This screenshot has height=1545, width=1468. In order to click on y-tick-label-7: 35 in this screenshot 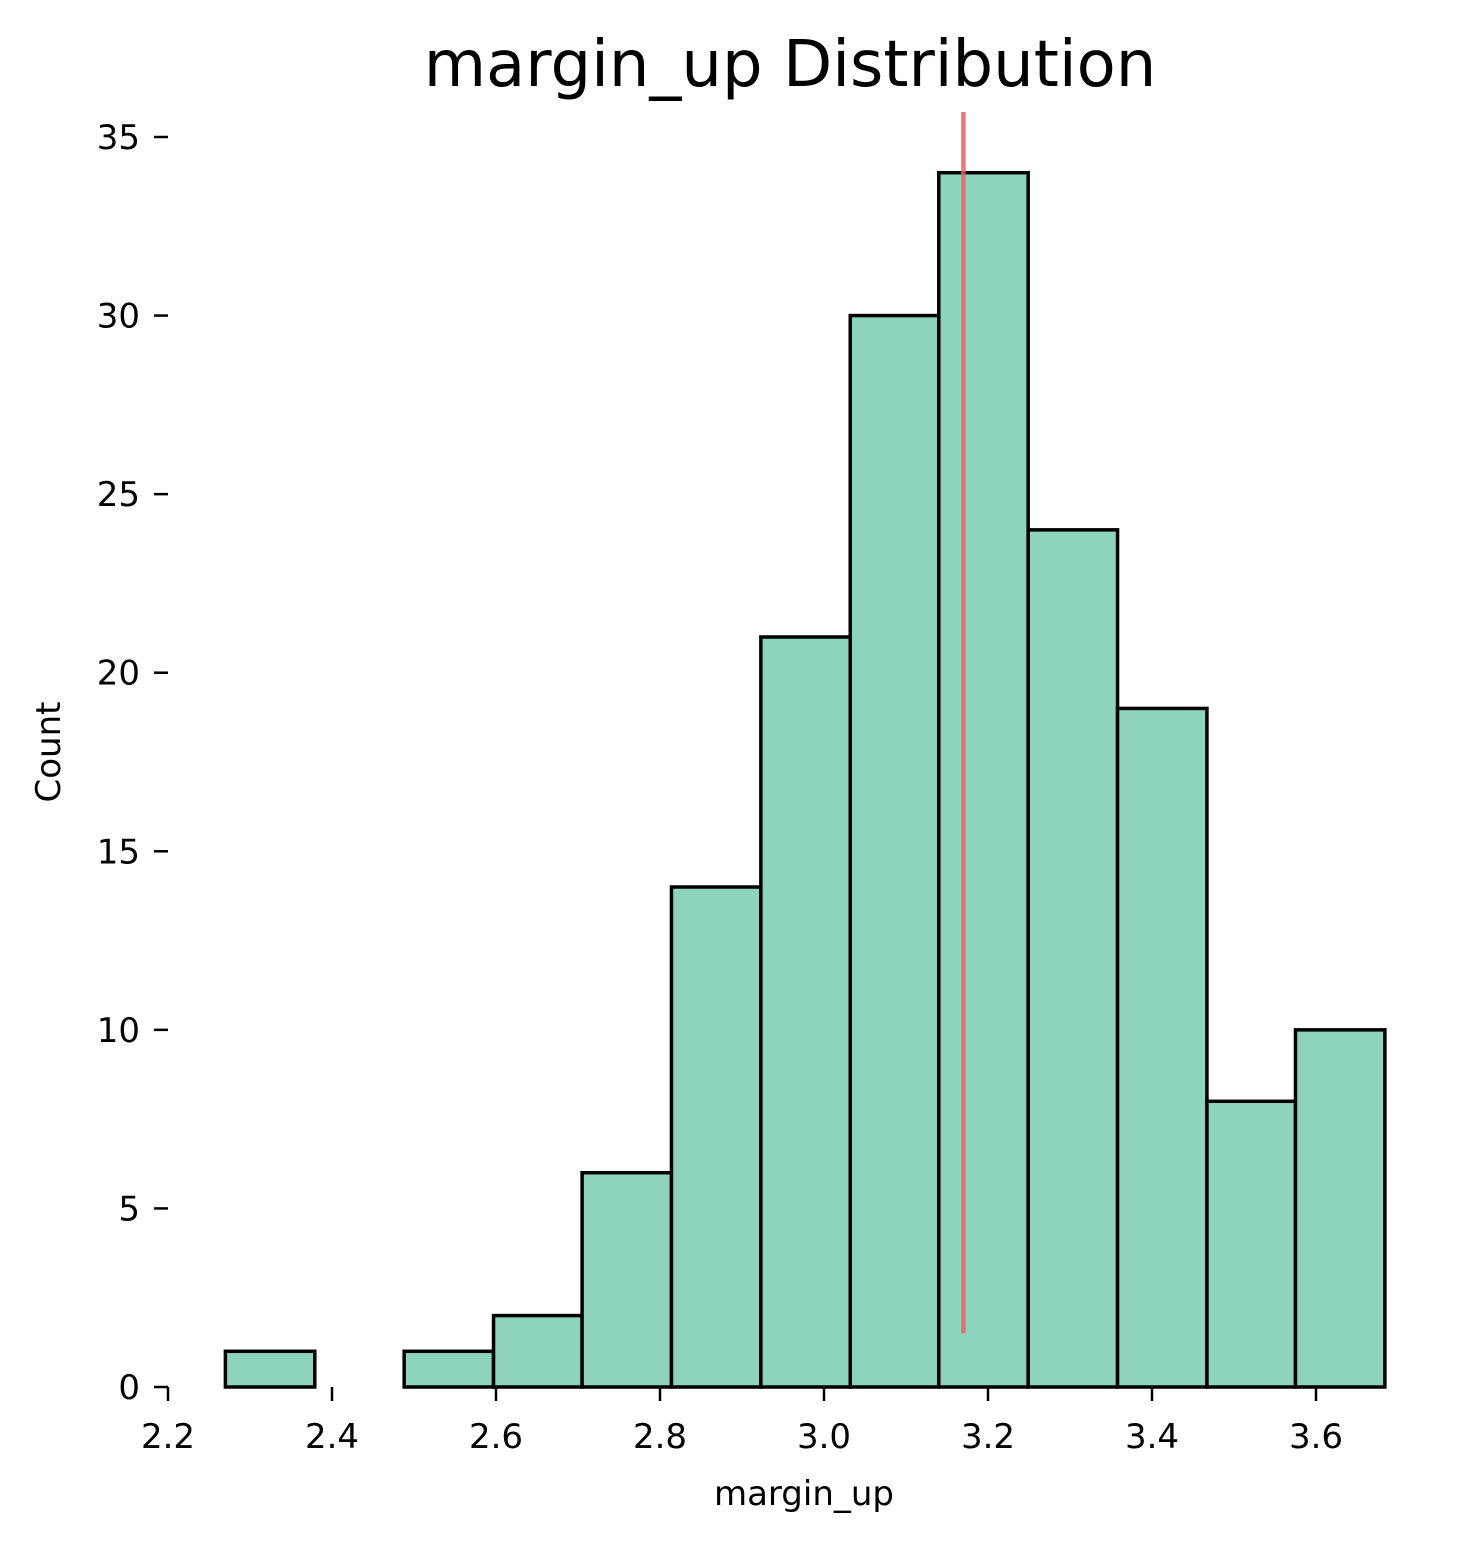, I will do `click(118, 138)`.